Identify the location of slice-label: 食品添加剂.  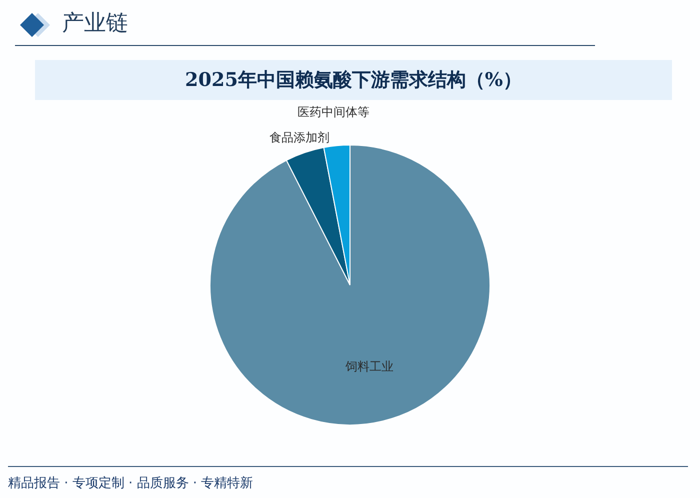
(299, 137).